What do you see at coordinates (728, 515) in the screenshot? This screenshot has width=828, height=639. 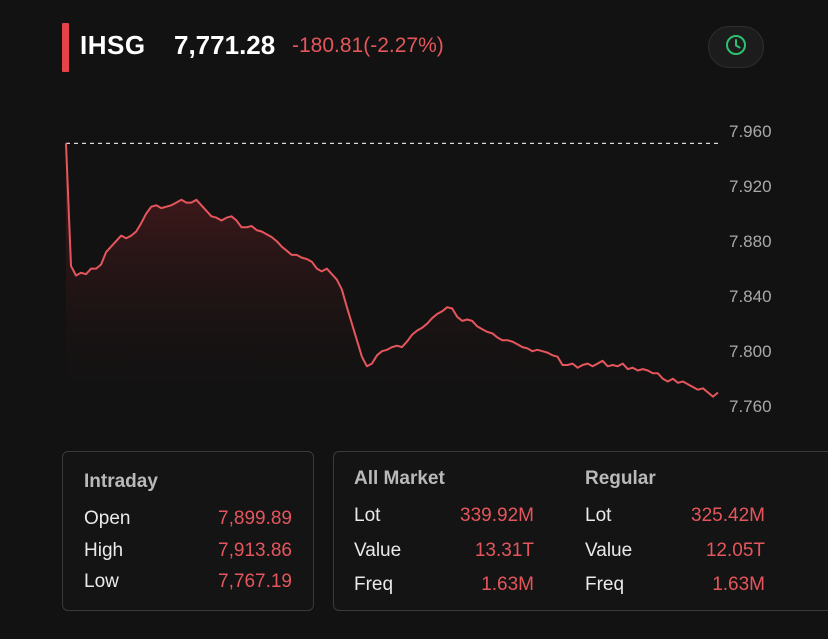 I see `regular-lot-value: 325.42M` at bounding box center [728, 515].